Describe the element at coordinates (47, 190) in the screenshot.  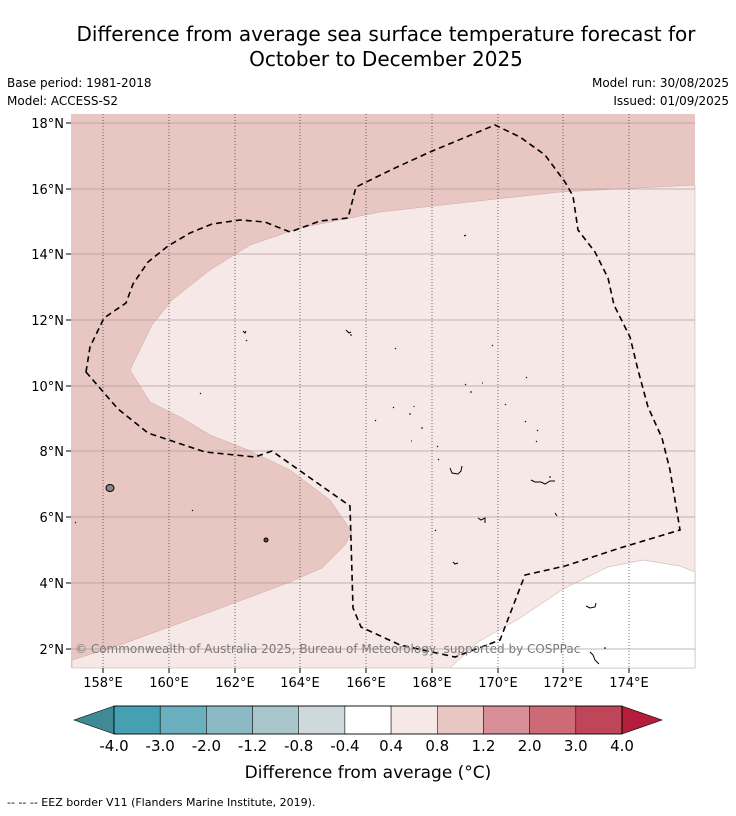
I see `lat-label: 16°N` at that location.